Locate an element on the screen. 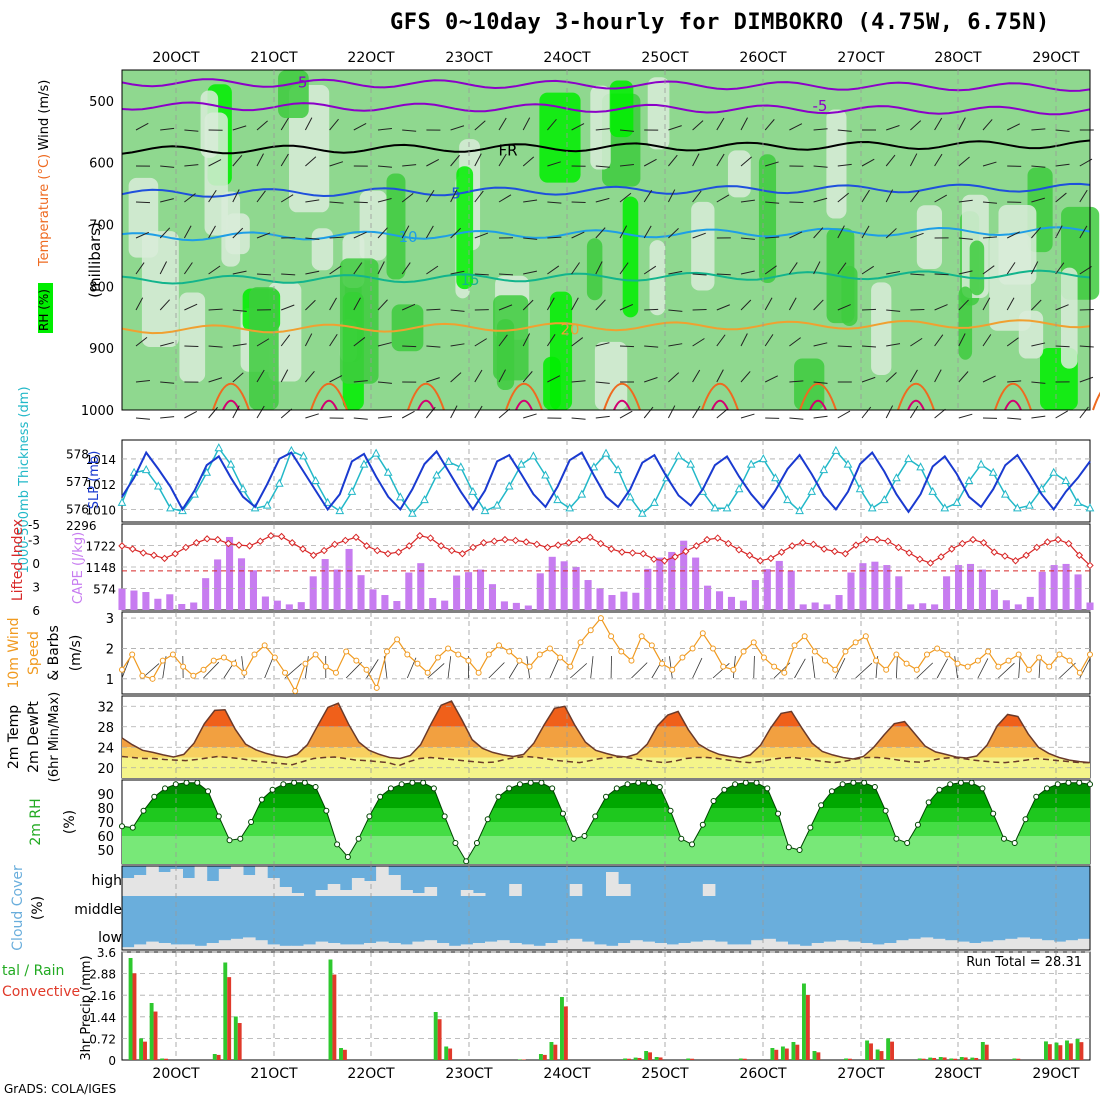  isotherm-line is located at coordinates (606, 147).